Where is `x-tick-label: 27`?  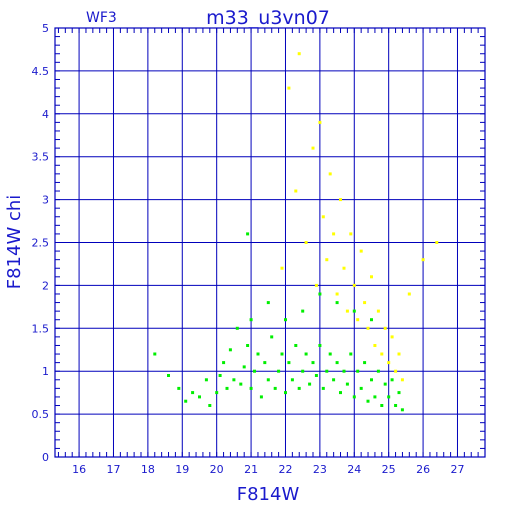 x-tick-label: 27 is located at coordinates (457, 469).